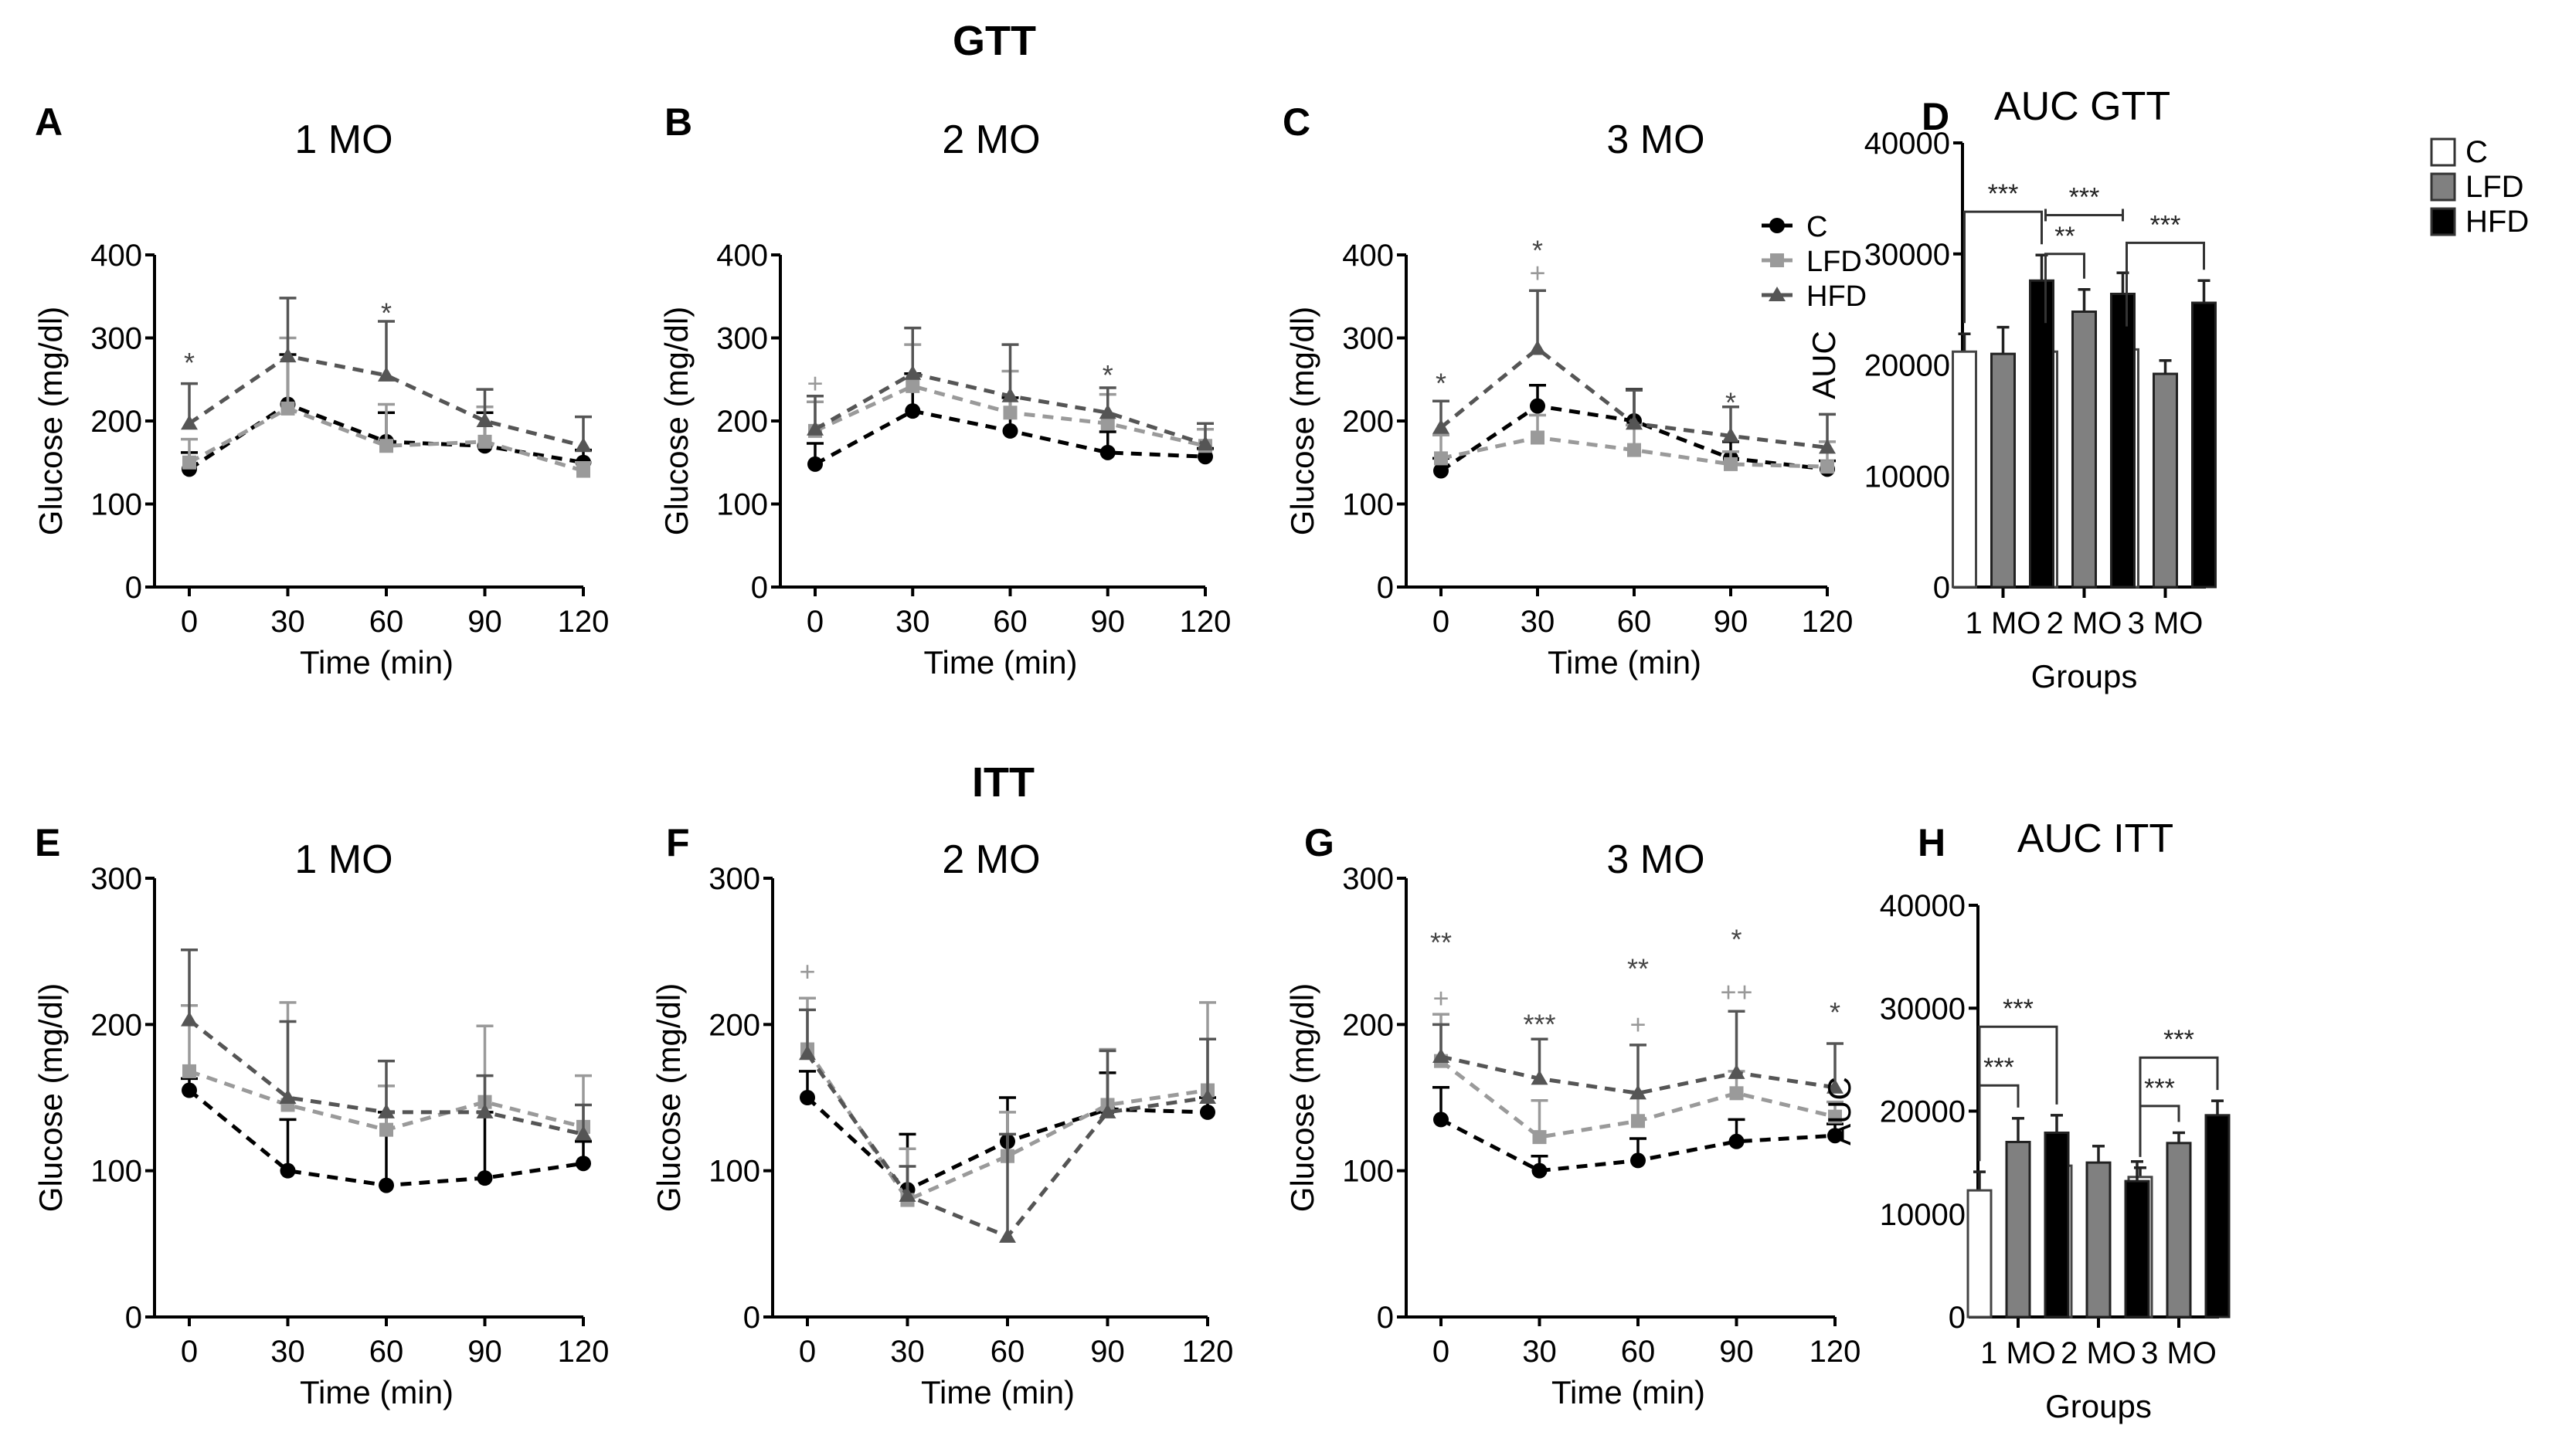 The width and height of the screenshot is (2569, 1456). What do you see at coordinates (1539, 1024) in the screenshot?
I see `significance-marker: ***` at bounding box center [1539, 1024].